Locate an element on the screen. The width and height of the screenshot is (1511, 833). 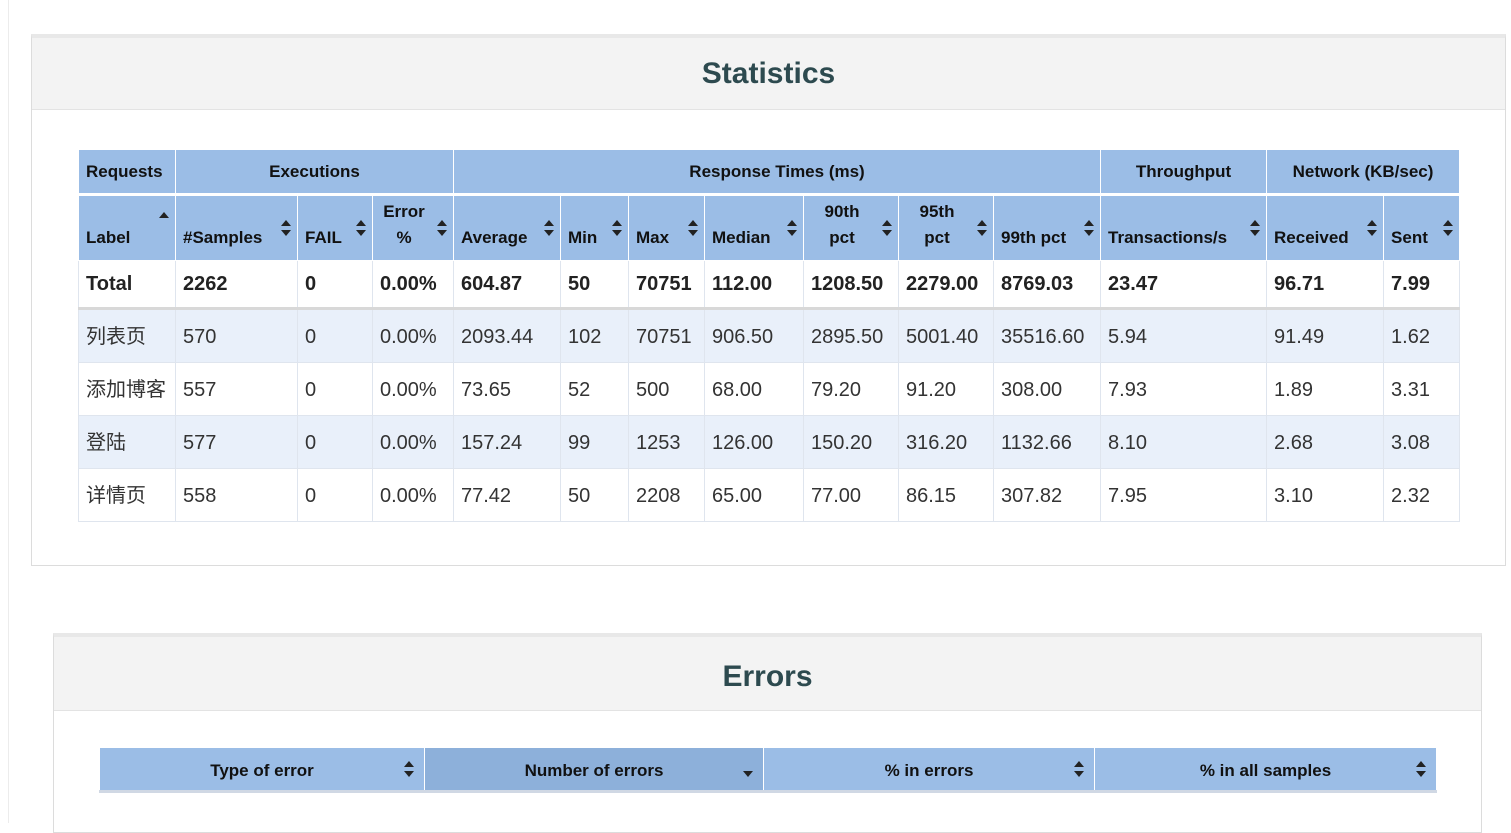
col-header-average: Average is located at coordinates (507, 227).